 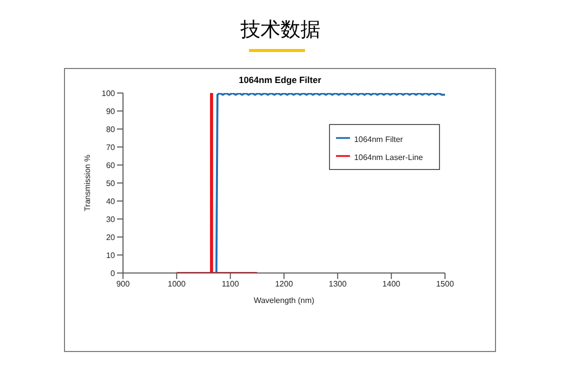 What do you see at coordinates (111, 183) in the screenshot?
I see `y-tick-label: 50` at bounding box center [111, 183].